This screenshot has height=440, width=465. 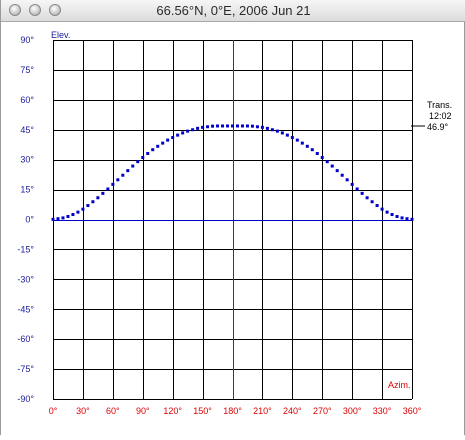 I want to click on y-tick-label: 45°, so click(x=27, y=130).